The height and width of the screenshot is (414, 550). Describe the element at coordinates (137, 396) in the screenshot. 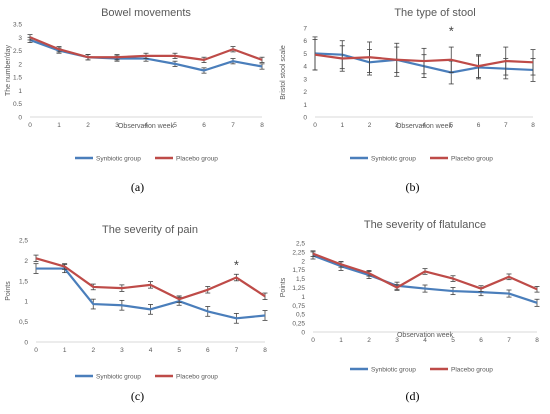

I see `caption-c: (c)` at that location.